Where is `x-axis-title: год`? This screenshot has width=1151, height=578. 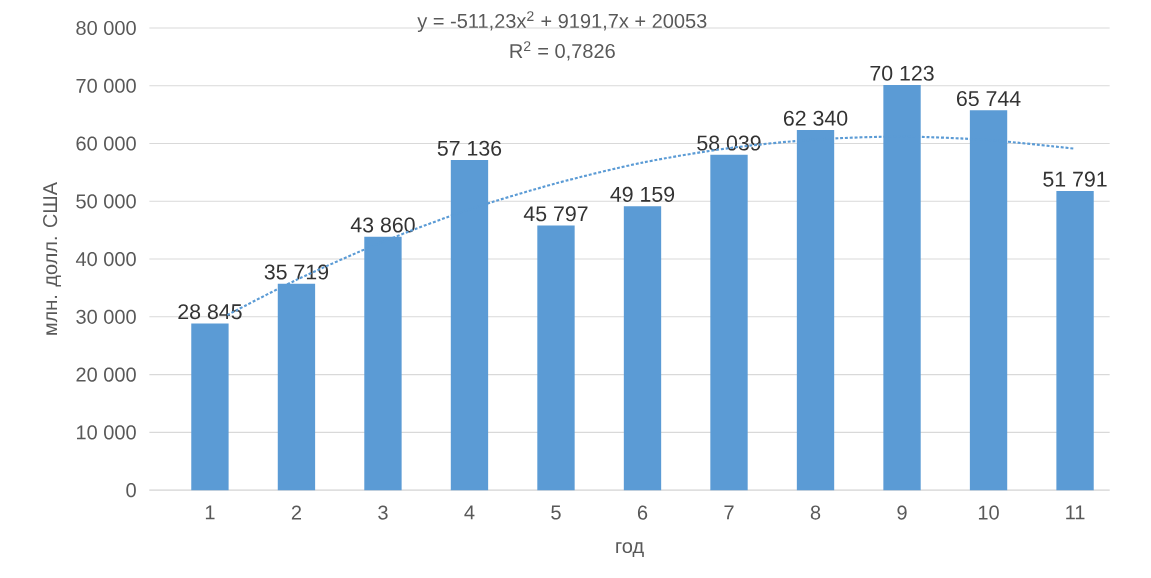
x-axis-title: год is located at coordinates (630, 549).